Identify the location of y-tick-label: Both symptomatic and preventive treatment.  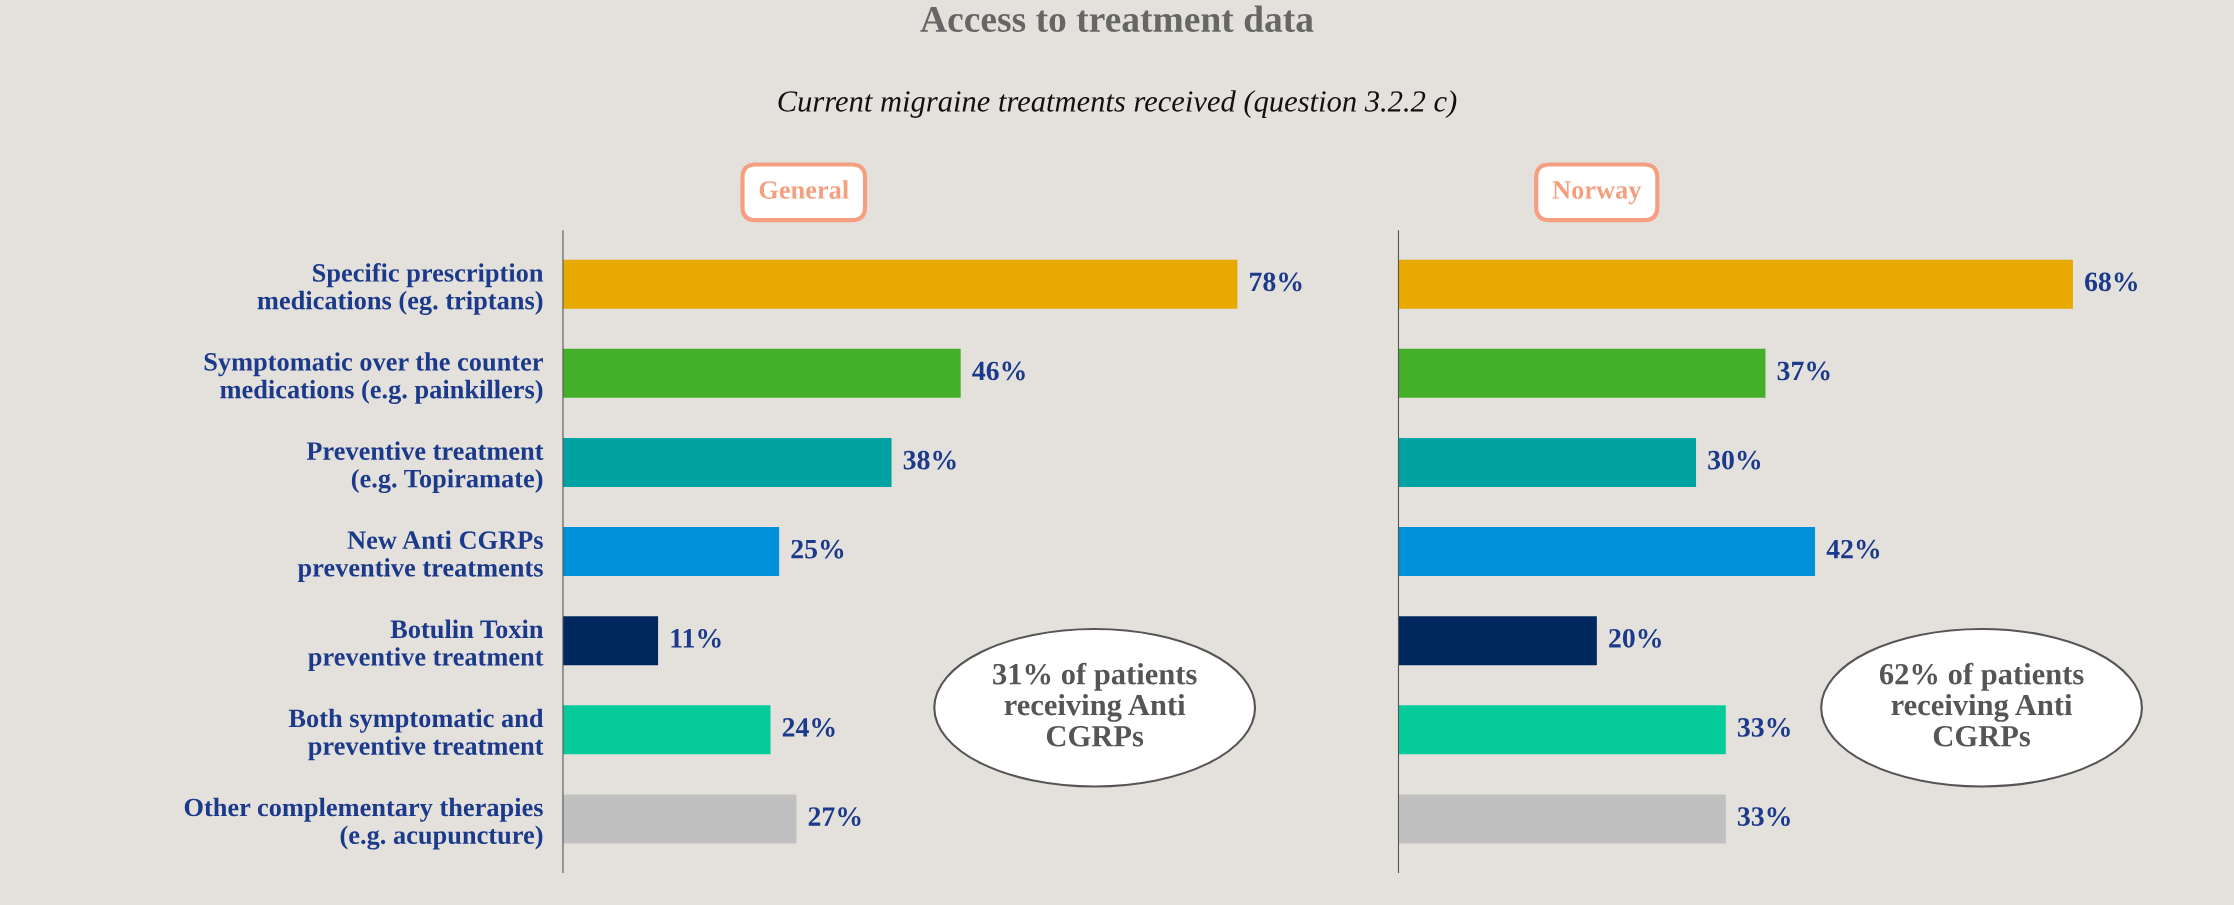
(416, 734).